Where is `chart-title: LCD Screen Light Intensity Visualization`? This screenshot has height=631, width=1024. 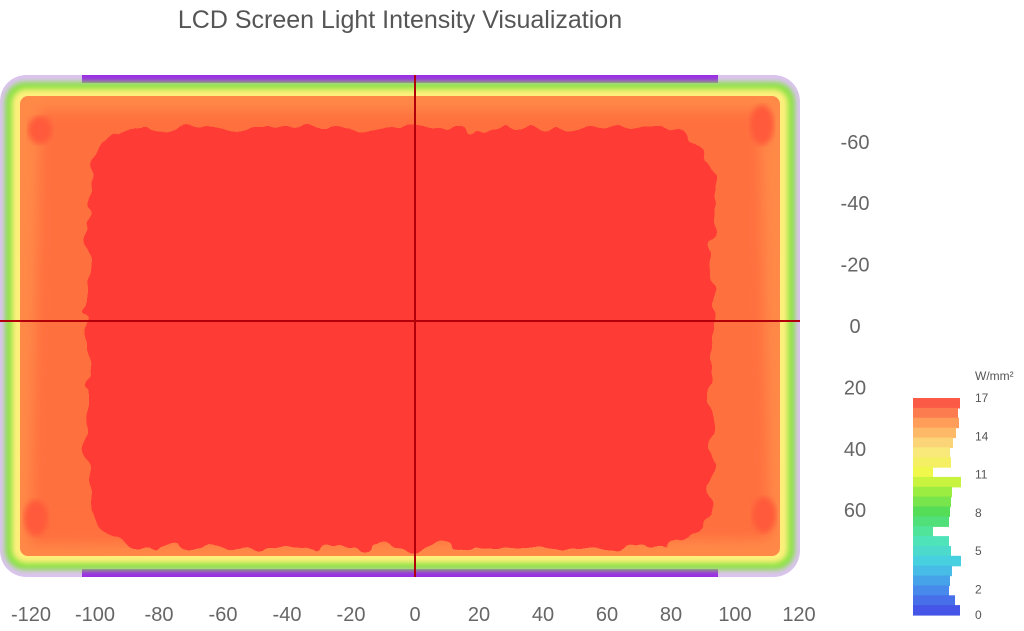
chart-title: LCD Screen Light Intensity Visualization is located at coordinates (400, 20).